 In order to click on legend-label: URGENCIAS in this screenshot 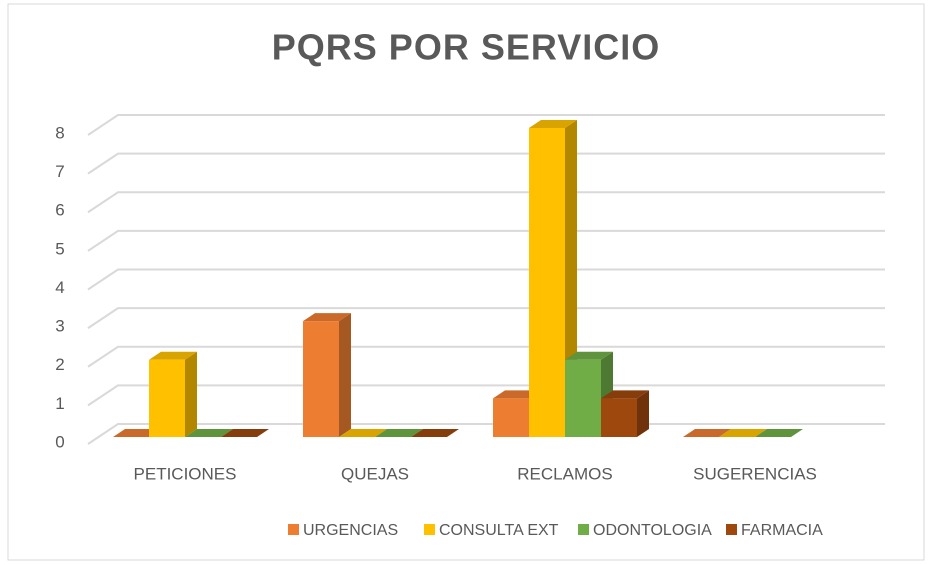, I will do `click(350, 530)`.